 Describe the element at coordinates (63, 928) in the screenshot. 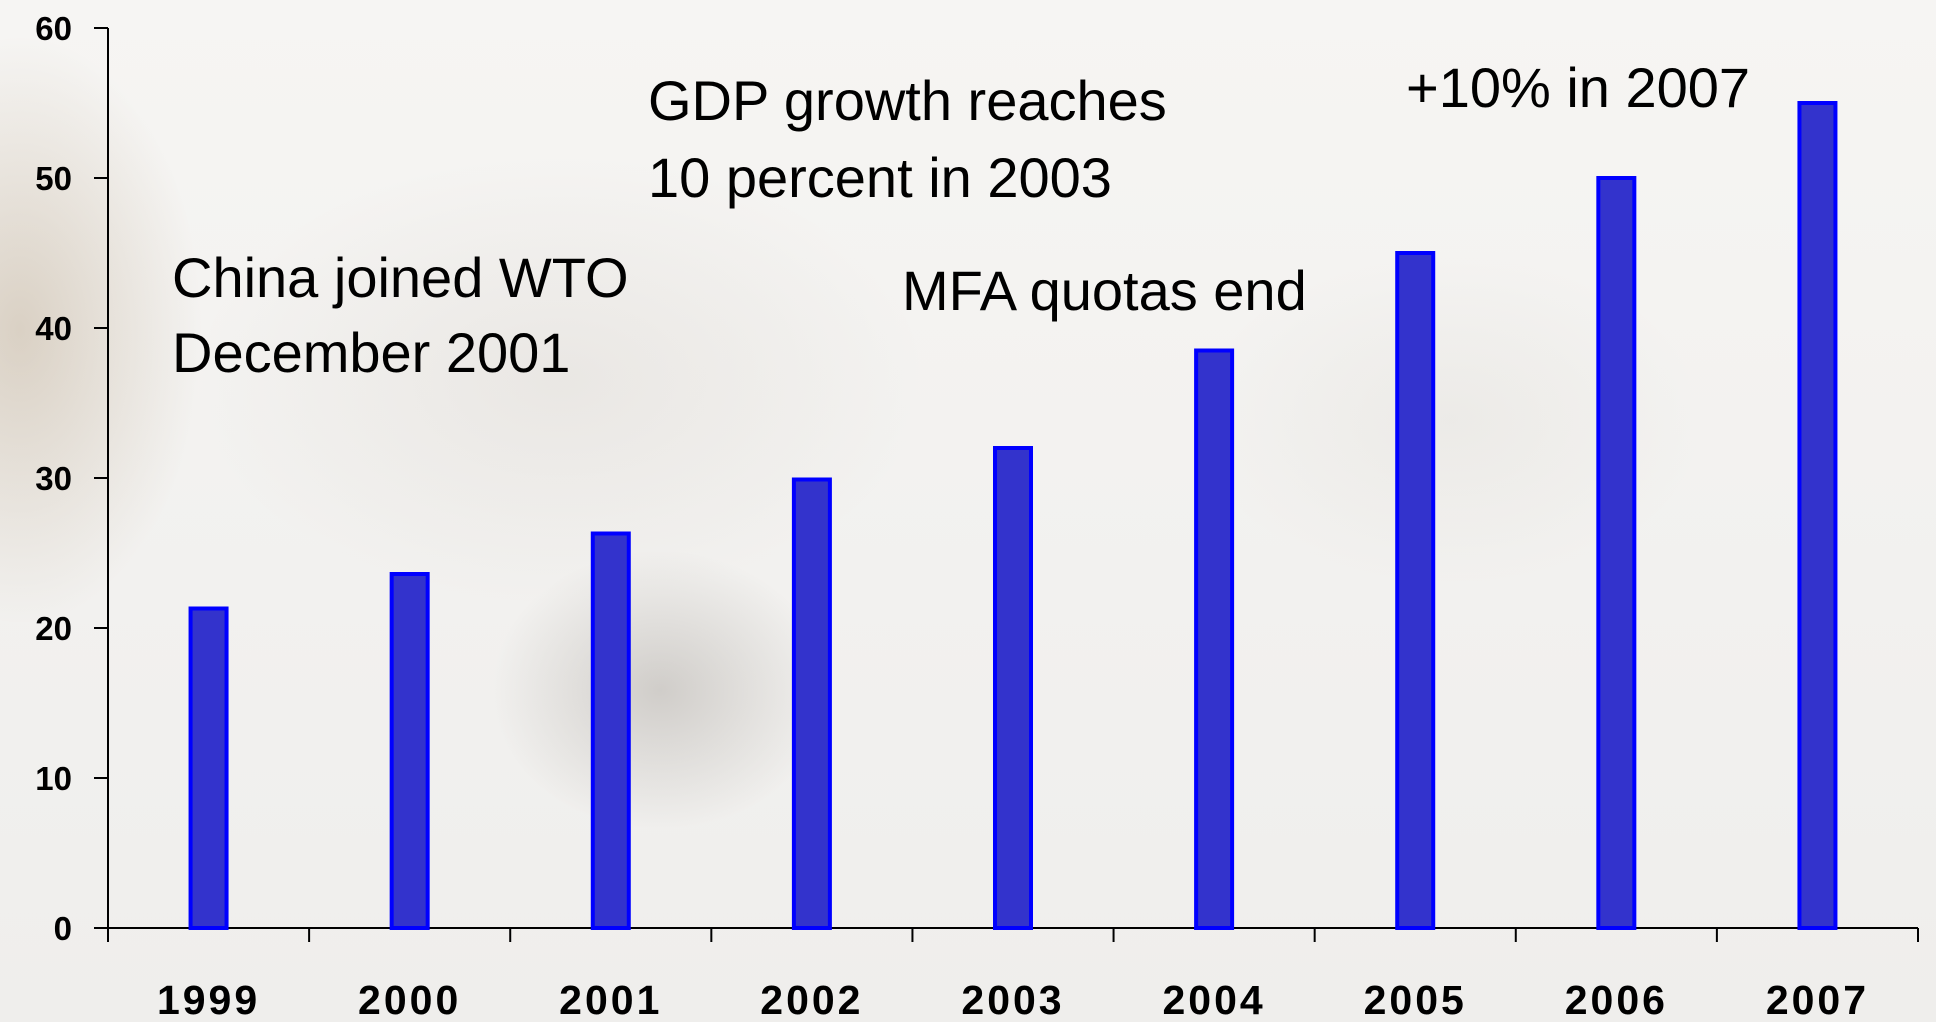

I see `y-tick-label: 0` at that location.